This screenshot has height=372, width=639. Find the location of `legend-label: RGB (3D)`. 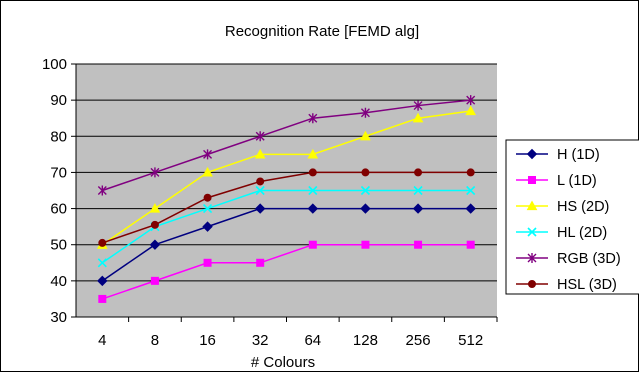

legend-label: RGB (3D) is located at coordinates (589, 259).